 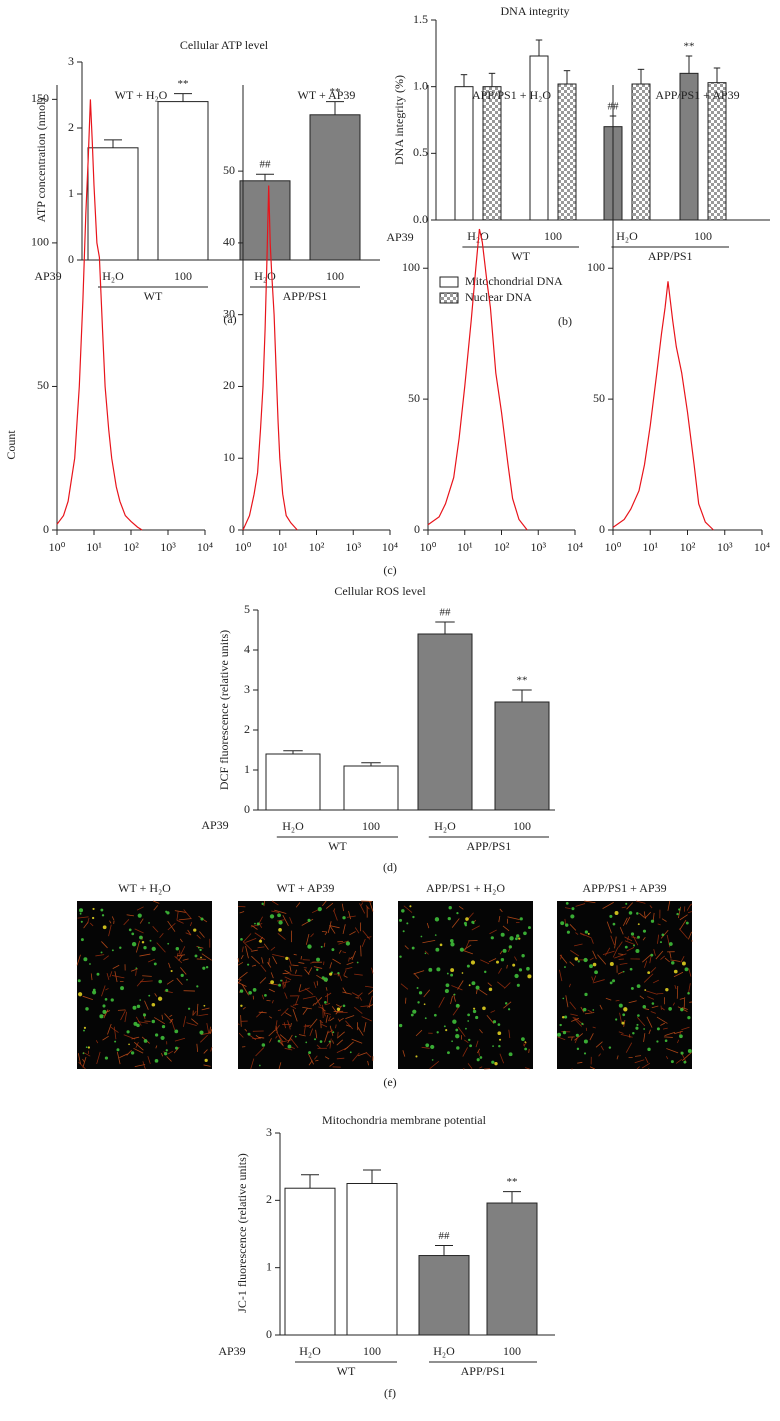 I want to click on panel-label: (d), so click(x=390, y=867).